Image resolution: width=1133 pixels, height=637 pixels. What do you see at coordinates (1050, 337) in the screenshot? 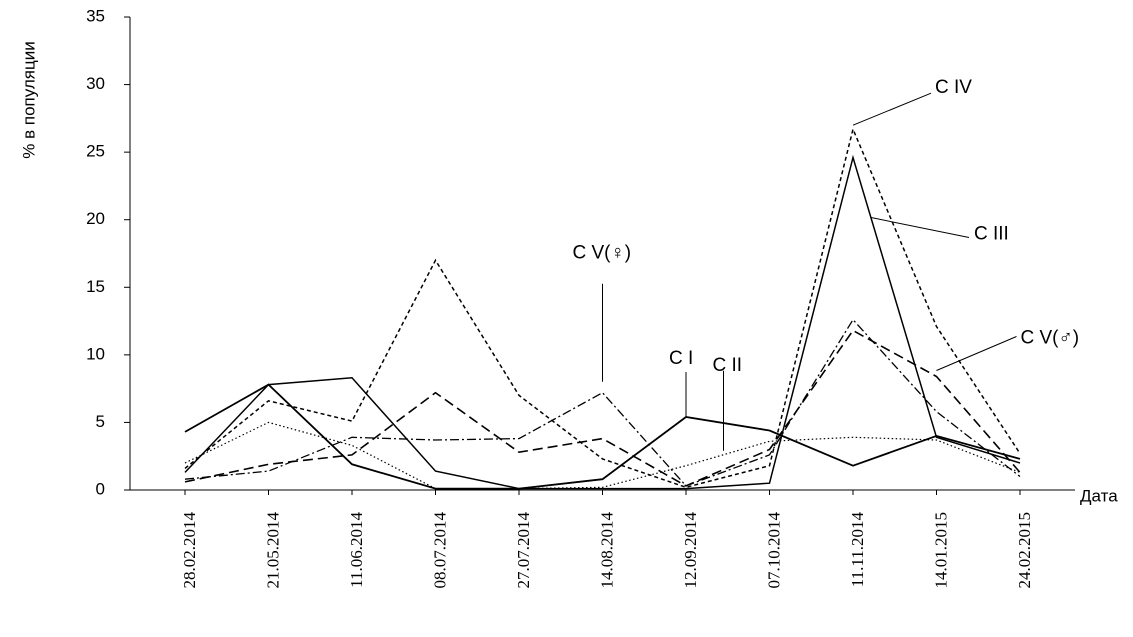
I see `annotation-label: C V(♂)` at bounding box center [1050, 337].